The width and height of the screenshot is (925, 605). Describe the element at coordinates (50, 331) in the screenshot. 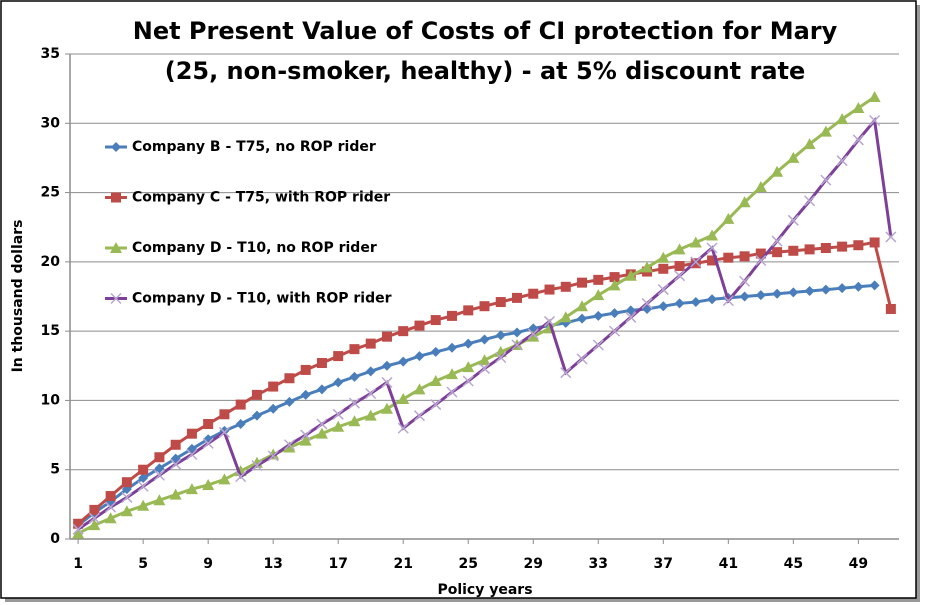

I see `y-tick-label: 15` at that location.